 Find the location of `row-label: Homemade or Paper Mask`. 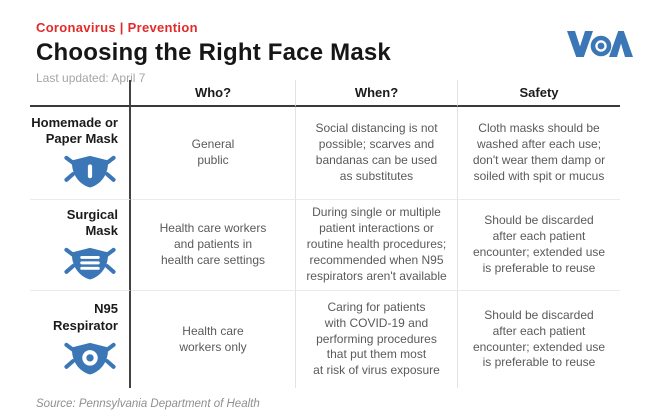

row-label: Homemade or Paper Mask is located at coordinates (74, 130).